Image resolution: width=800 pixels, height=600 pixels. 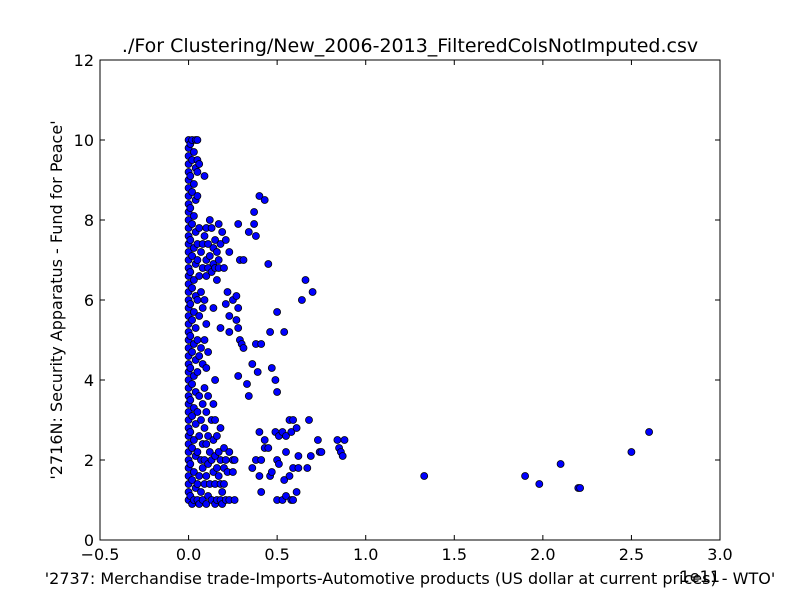 What do you see at coordinates (89, 380) in the screenshot?
I see `y-tick-label: 4` at bounding box center [89, 380].